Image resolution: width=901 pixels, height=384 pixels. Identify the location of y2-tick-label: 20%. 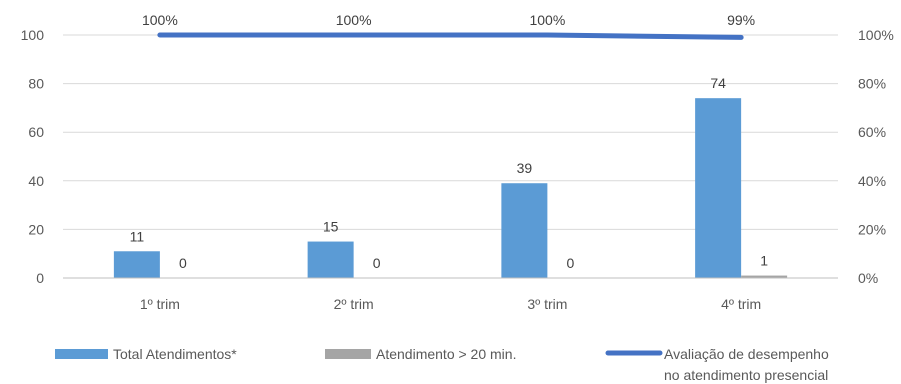
(872, 229).